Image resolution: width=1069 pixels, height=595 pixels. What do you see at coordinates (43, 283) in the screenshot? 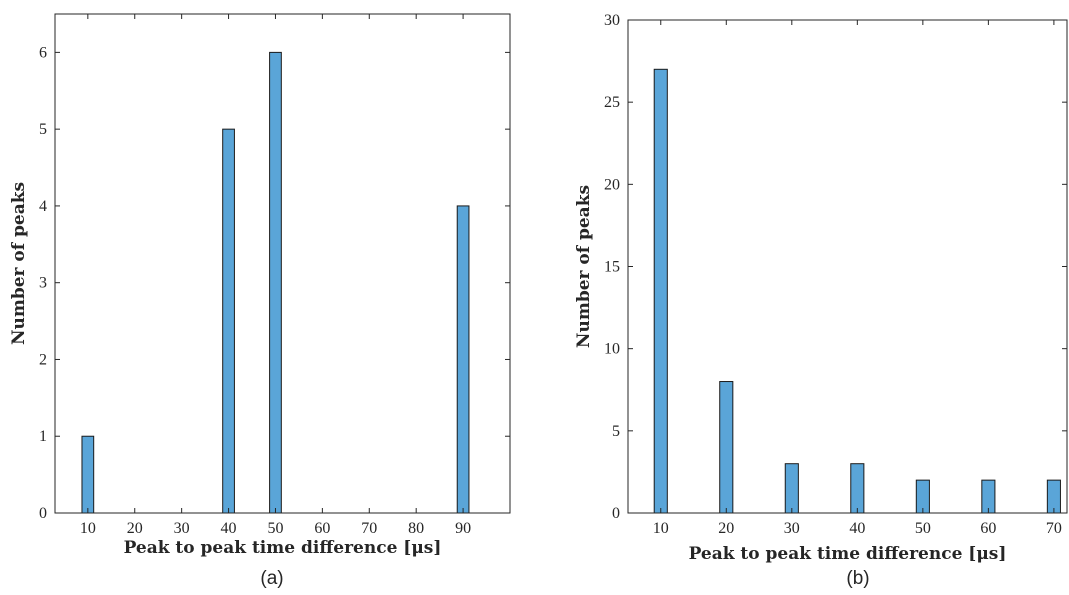
I see `y-tick-label: 3` at bounding box center [43, 283].